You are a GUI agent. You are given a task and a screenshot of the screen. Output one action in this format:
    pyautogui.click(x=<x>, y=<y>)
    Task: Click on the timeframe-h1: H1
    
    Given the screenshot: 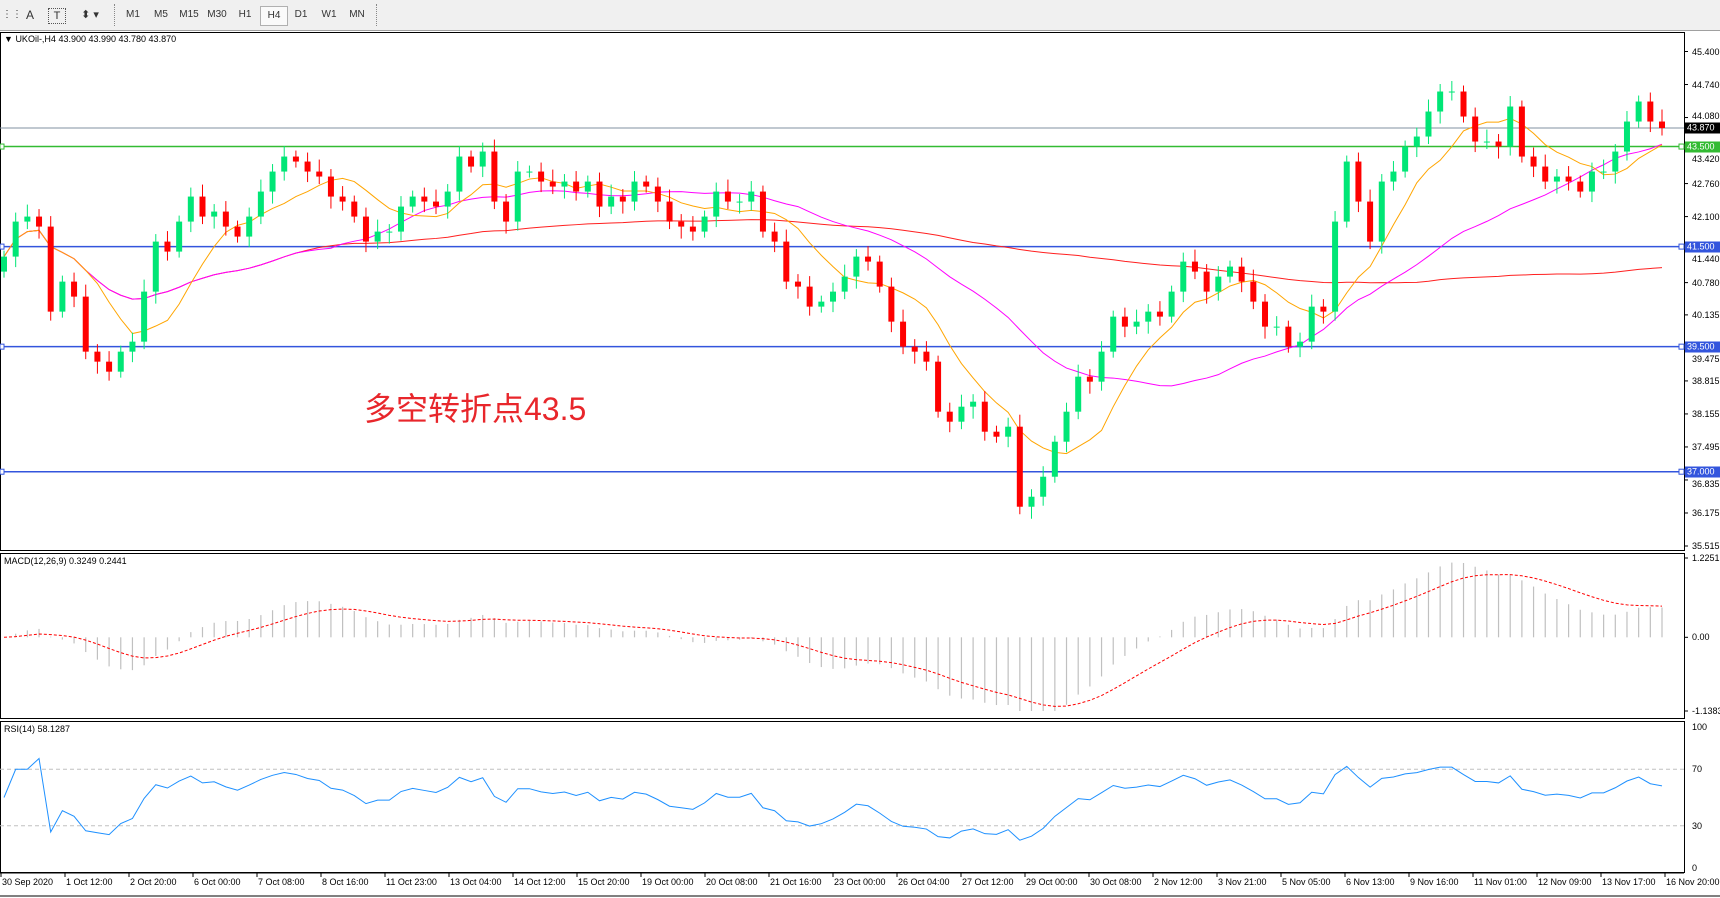 What is the action you would take?
    pyautogui.click(x=245, y=14)
    